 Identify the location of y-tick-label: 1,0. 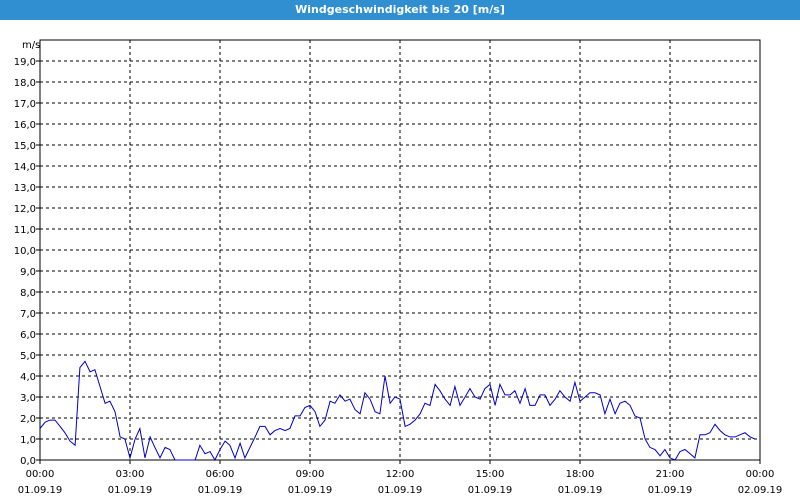
(28, 440).